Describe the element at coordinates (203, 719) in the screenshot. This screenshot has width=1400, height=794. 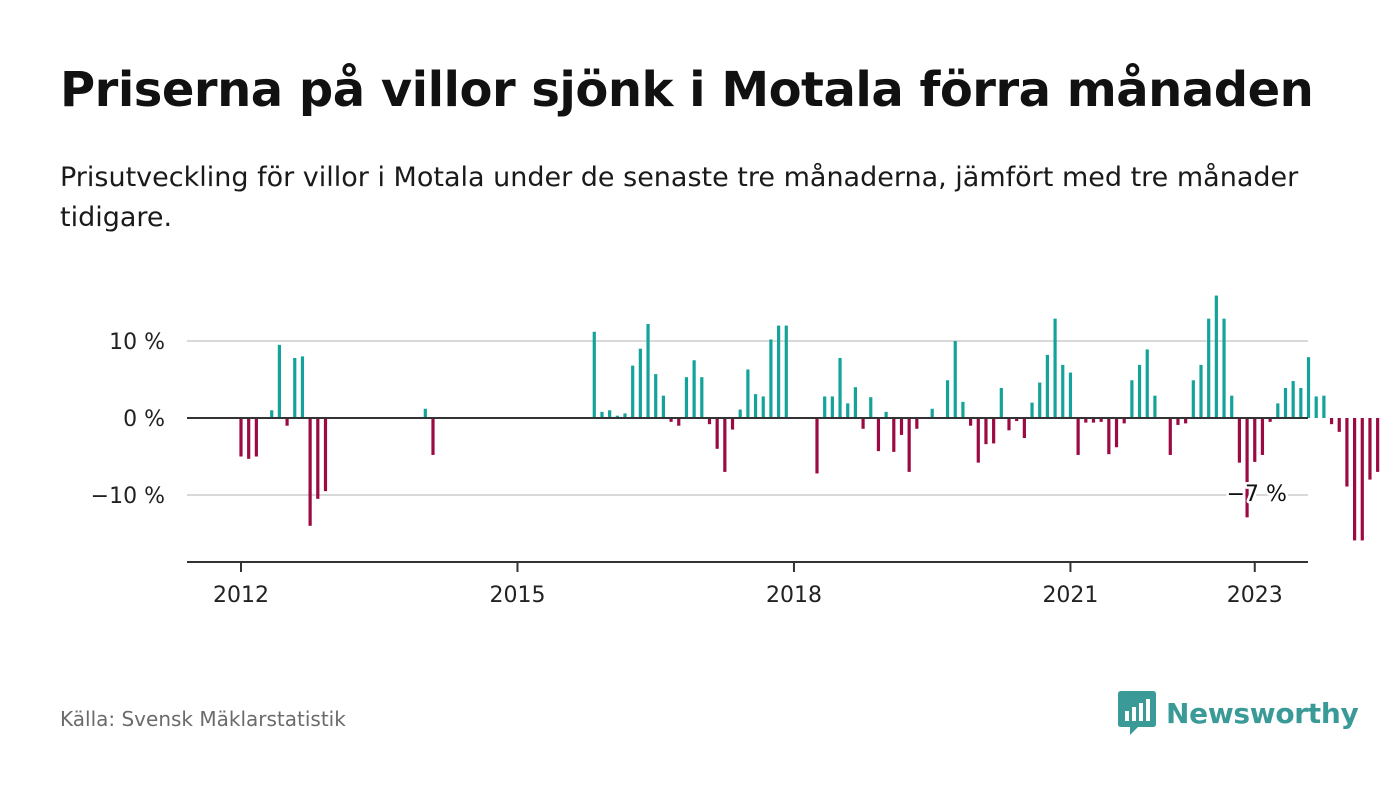
I see `source-note: Källa: Svensk Mäklarstatistik` at that location.